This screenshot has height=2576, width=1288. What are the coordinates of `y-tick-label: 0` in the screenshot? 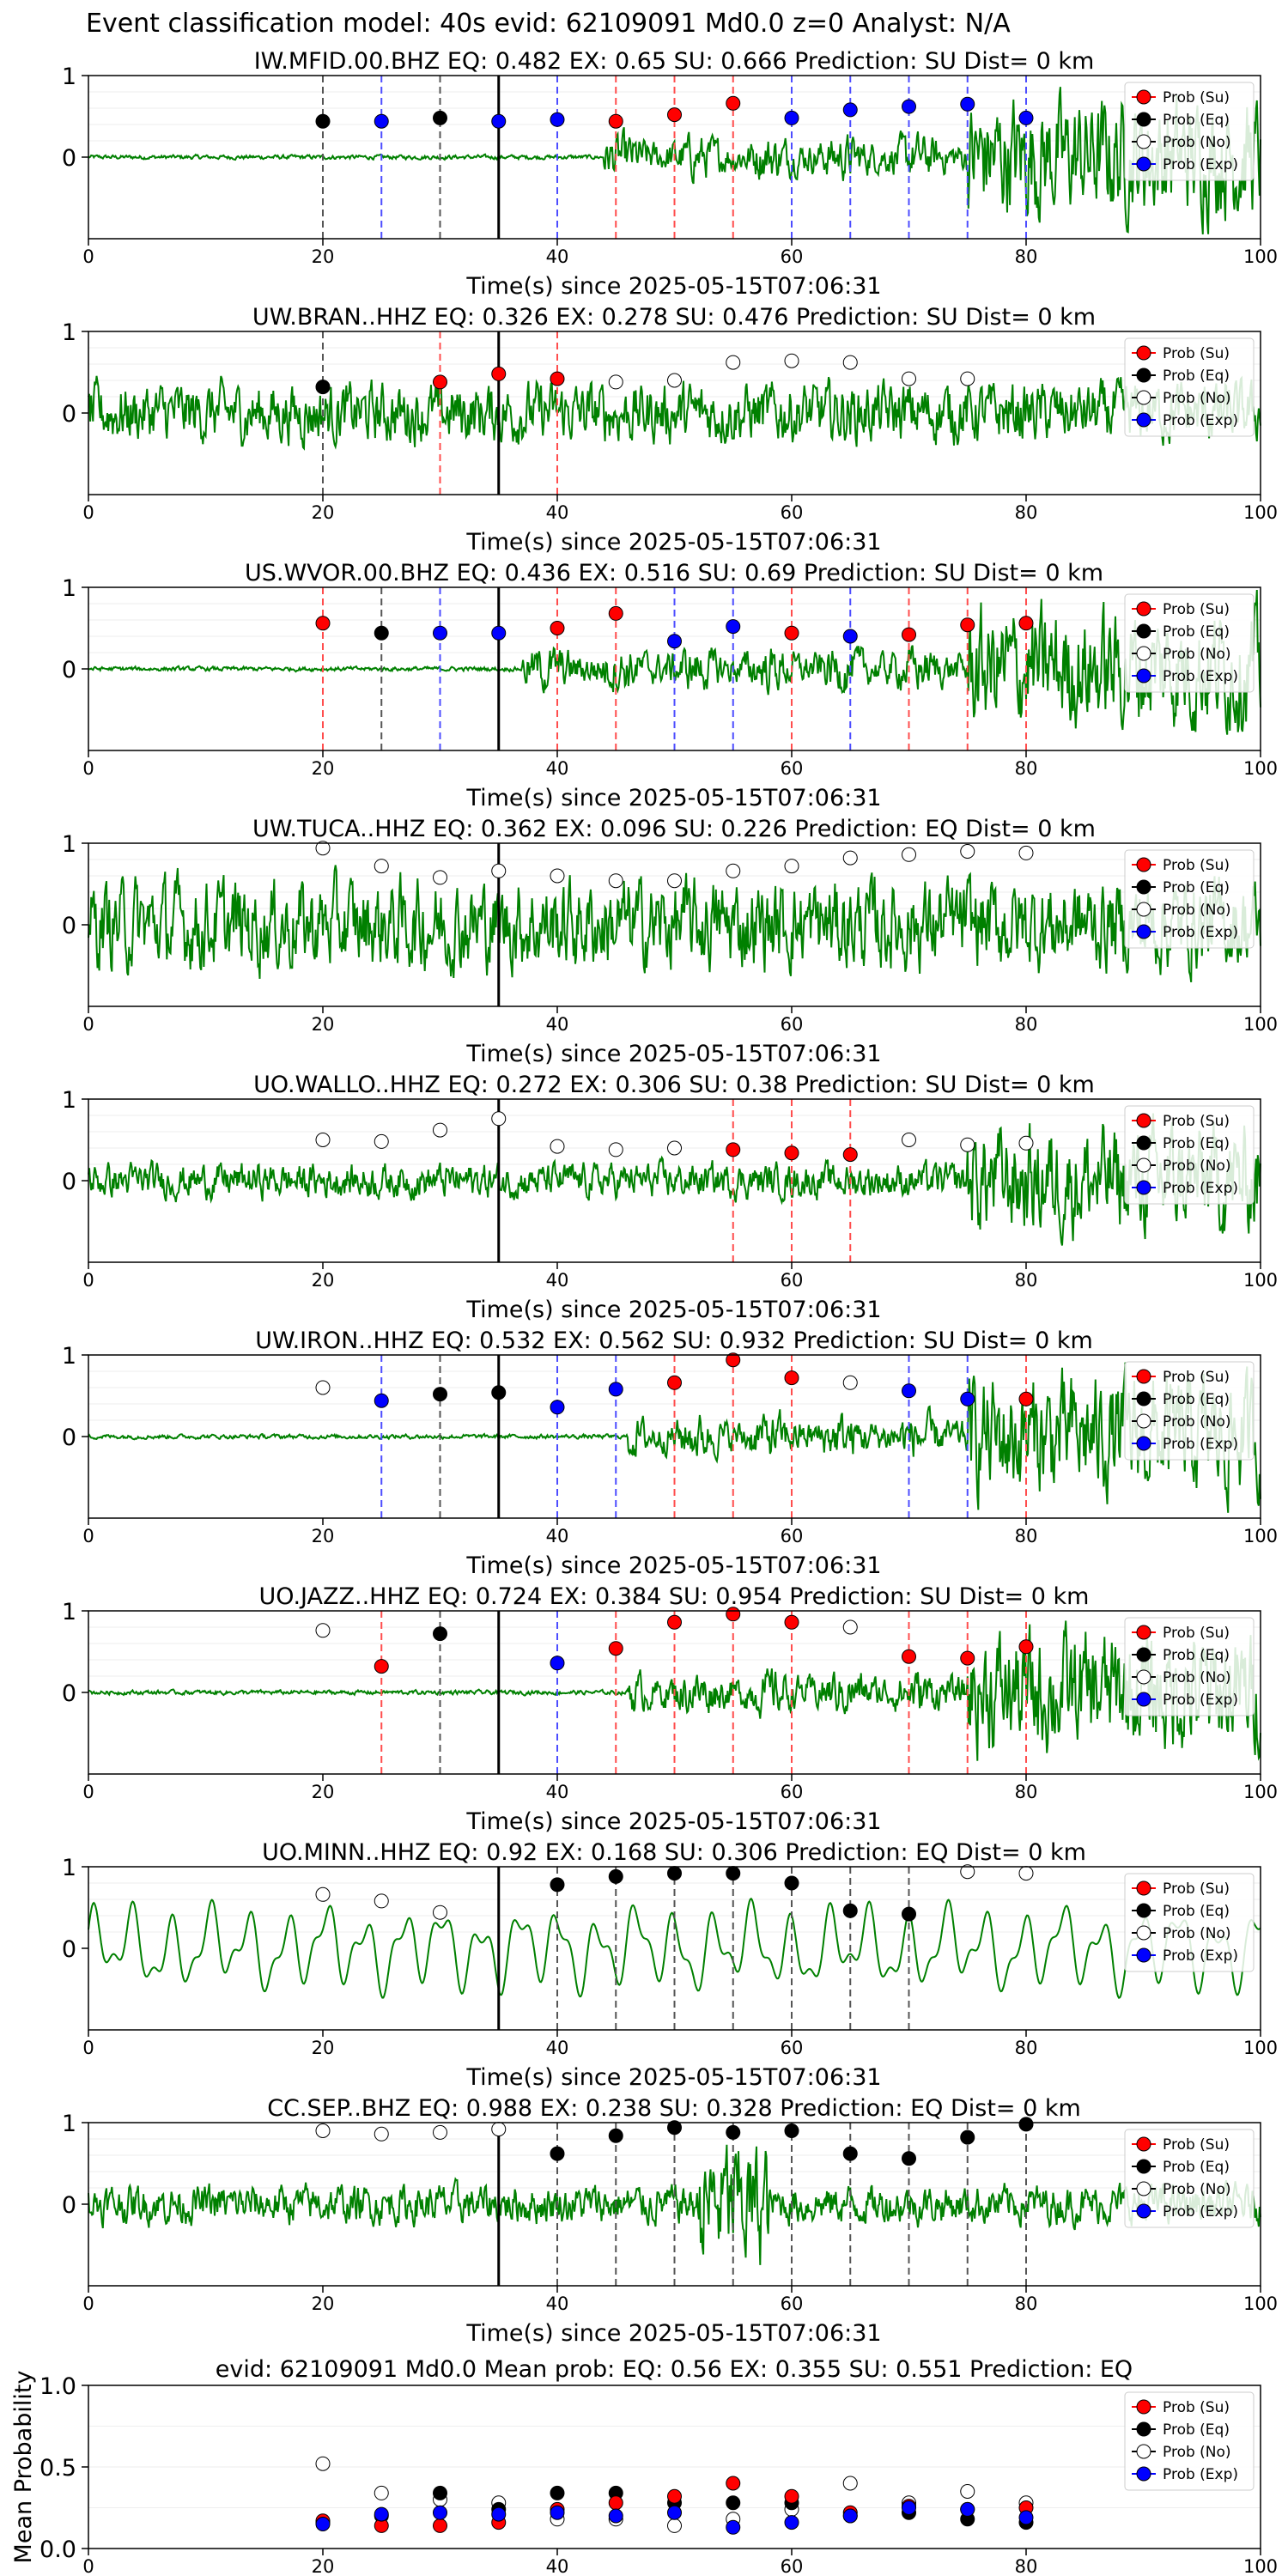 It's located at (69, 414).